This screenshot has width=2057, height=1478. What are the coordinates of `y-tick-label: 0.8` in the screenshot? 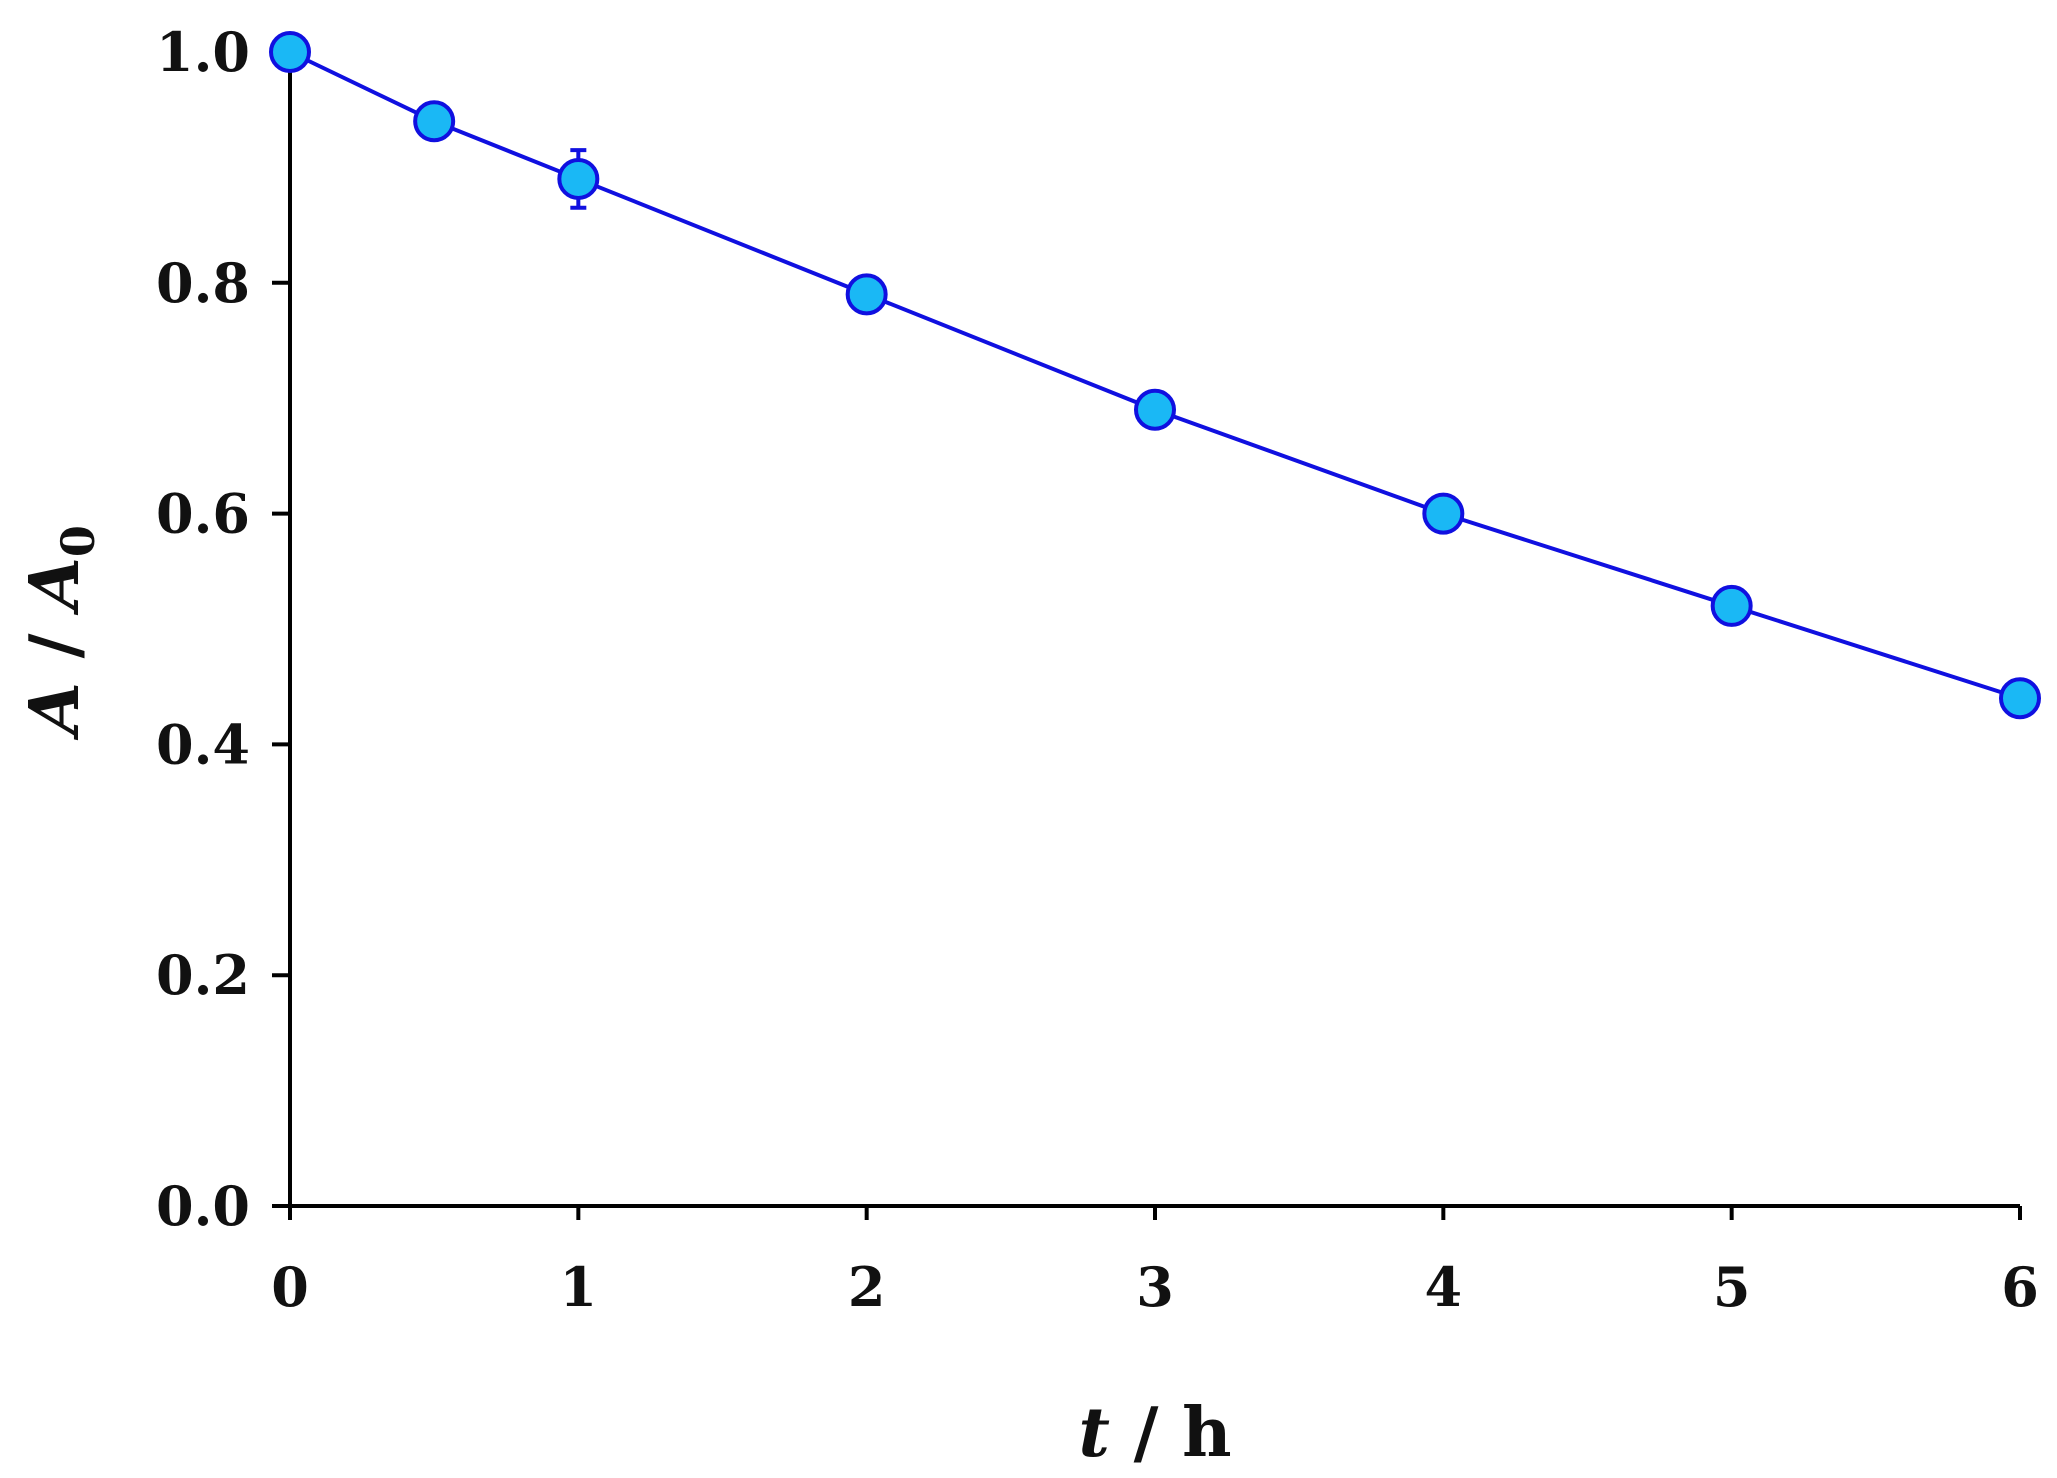 It's located at (203, 283).